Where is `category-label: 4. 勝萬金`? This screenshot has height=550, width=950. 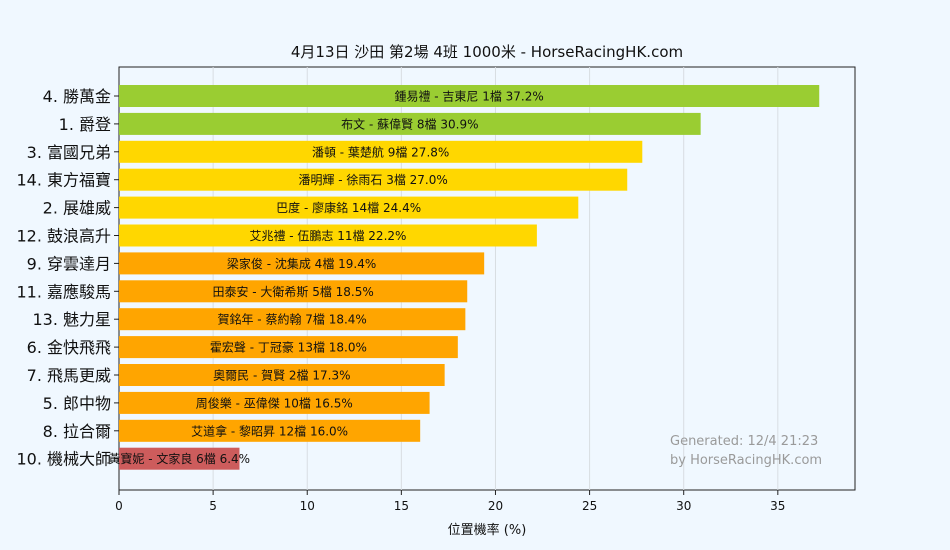 category-label: 4. 勝萬金 is located at coordinates (77, 96).